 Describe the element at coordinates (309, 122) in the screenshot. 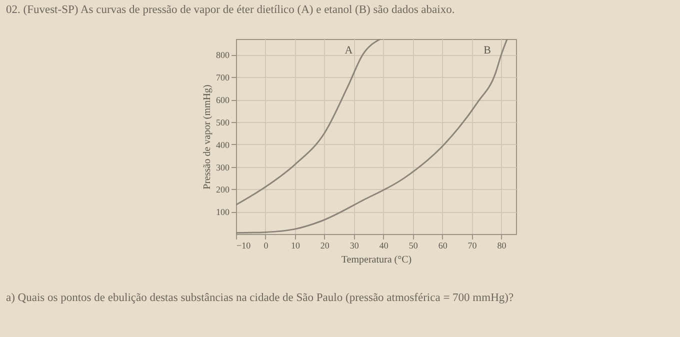

I see `line-series` at that location.